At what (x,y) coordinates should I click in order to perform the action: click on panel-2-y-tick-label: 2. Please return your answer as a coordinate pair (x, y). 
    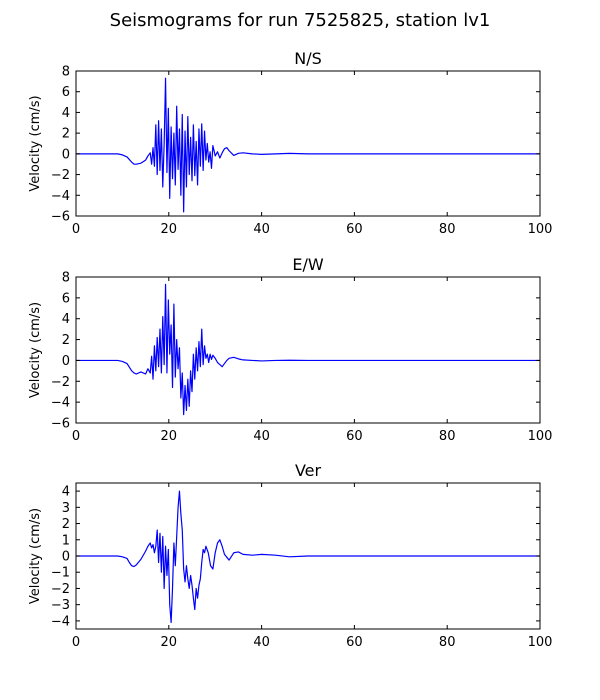
    Looking at the image, I should click on (66, 340).